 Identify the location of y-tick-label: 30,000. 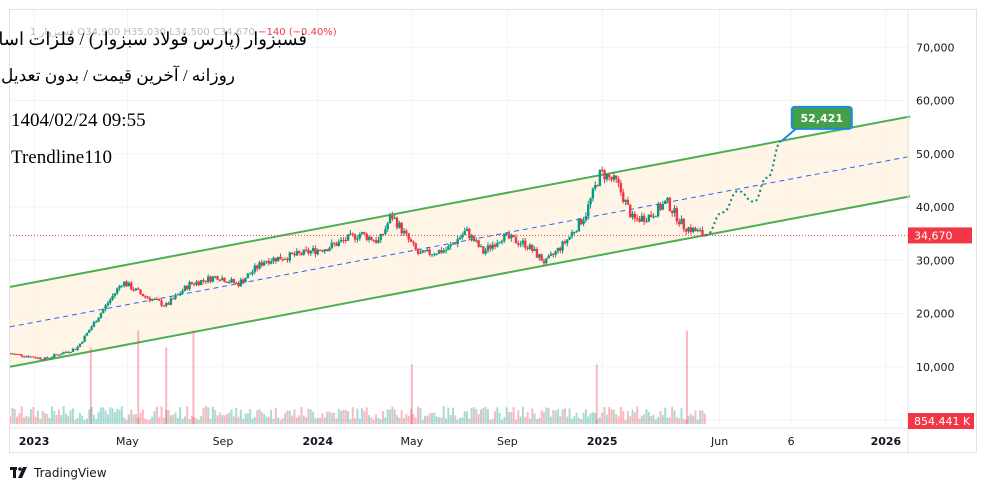
(935, 260).